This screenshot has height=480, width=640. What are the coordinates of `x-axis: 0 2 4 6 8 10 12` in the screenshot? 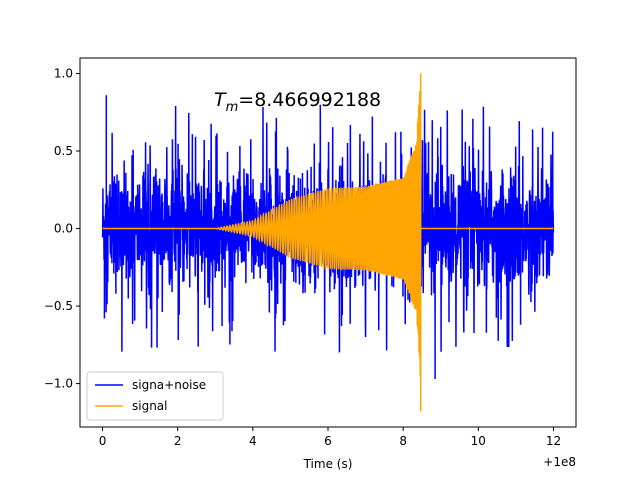 It's located at (330, 437).